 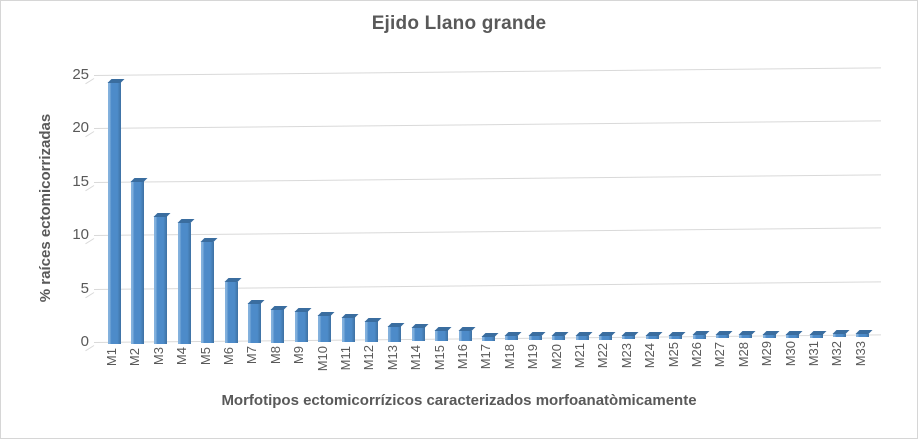 What do you see at coordinates (111, 356) in the screenshot?
I see `x-tick-label: M1` at bounding box center [111, 356].